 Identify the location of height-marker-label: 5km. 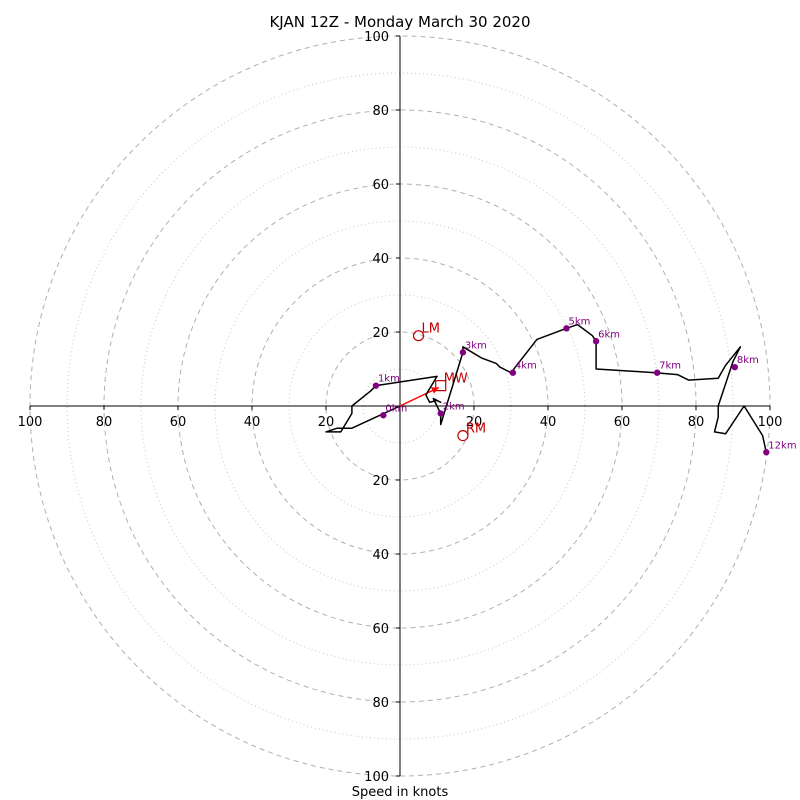
(580, 321).